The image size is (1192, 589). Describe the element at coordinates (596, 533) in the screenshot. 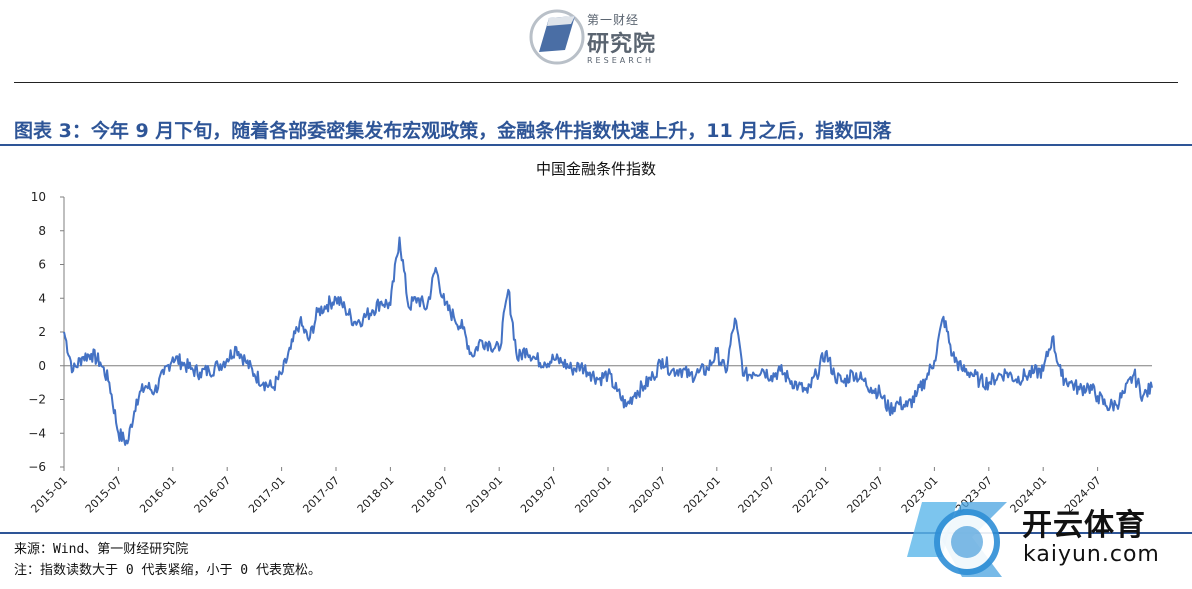

I see `footer-divider` at that location.